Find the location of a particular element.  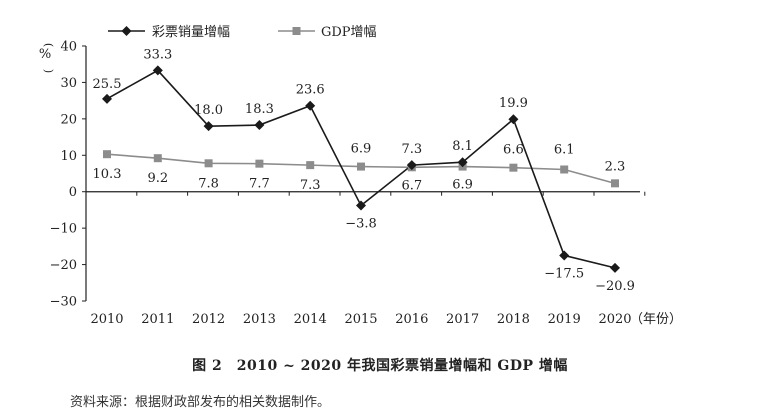

y-tick-label: 30 is located at coordinates (68, 83).